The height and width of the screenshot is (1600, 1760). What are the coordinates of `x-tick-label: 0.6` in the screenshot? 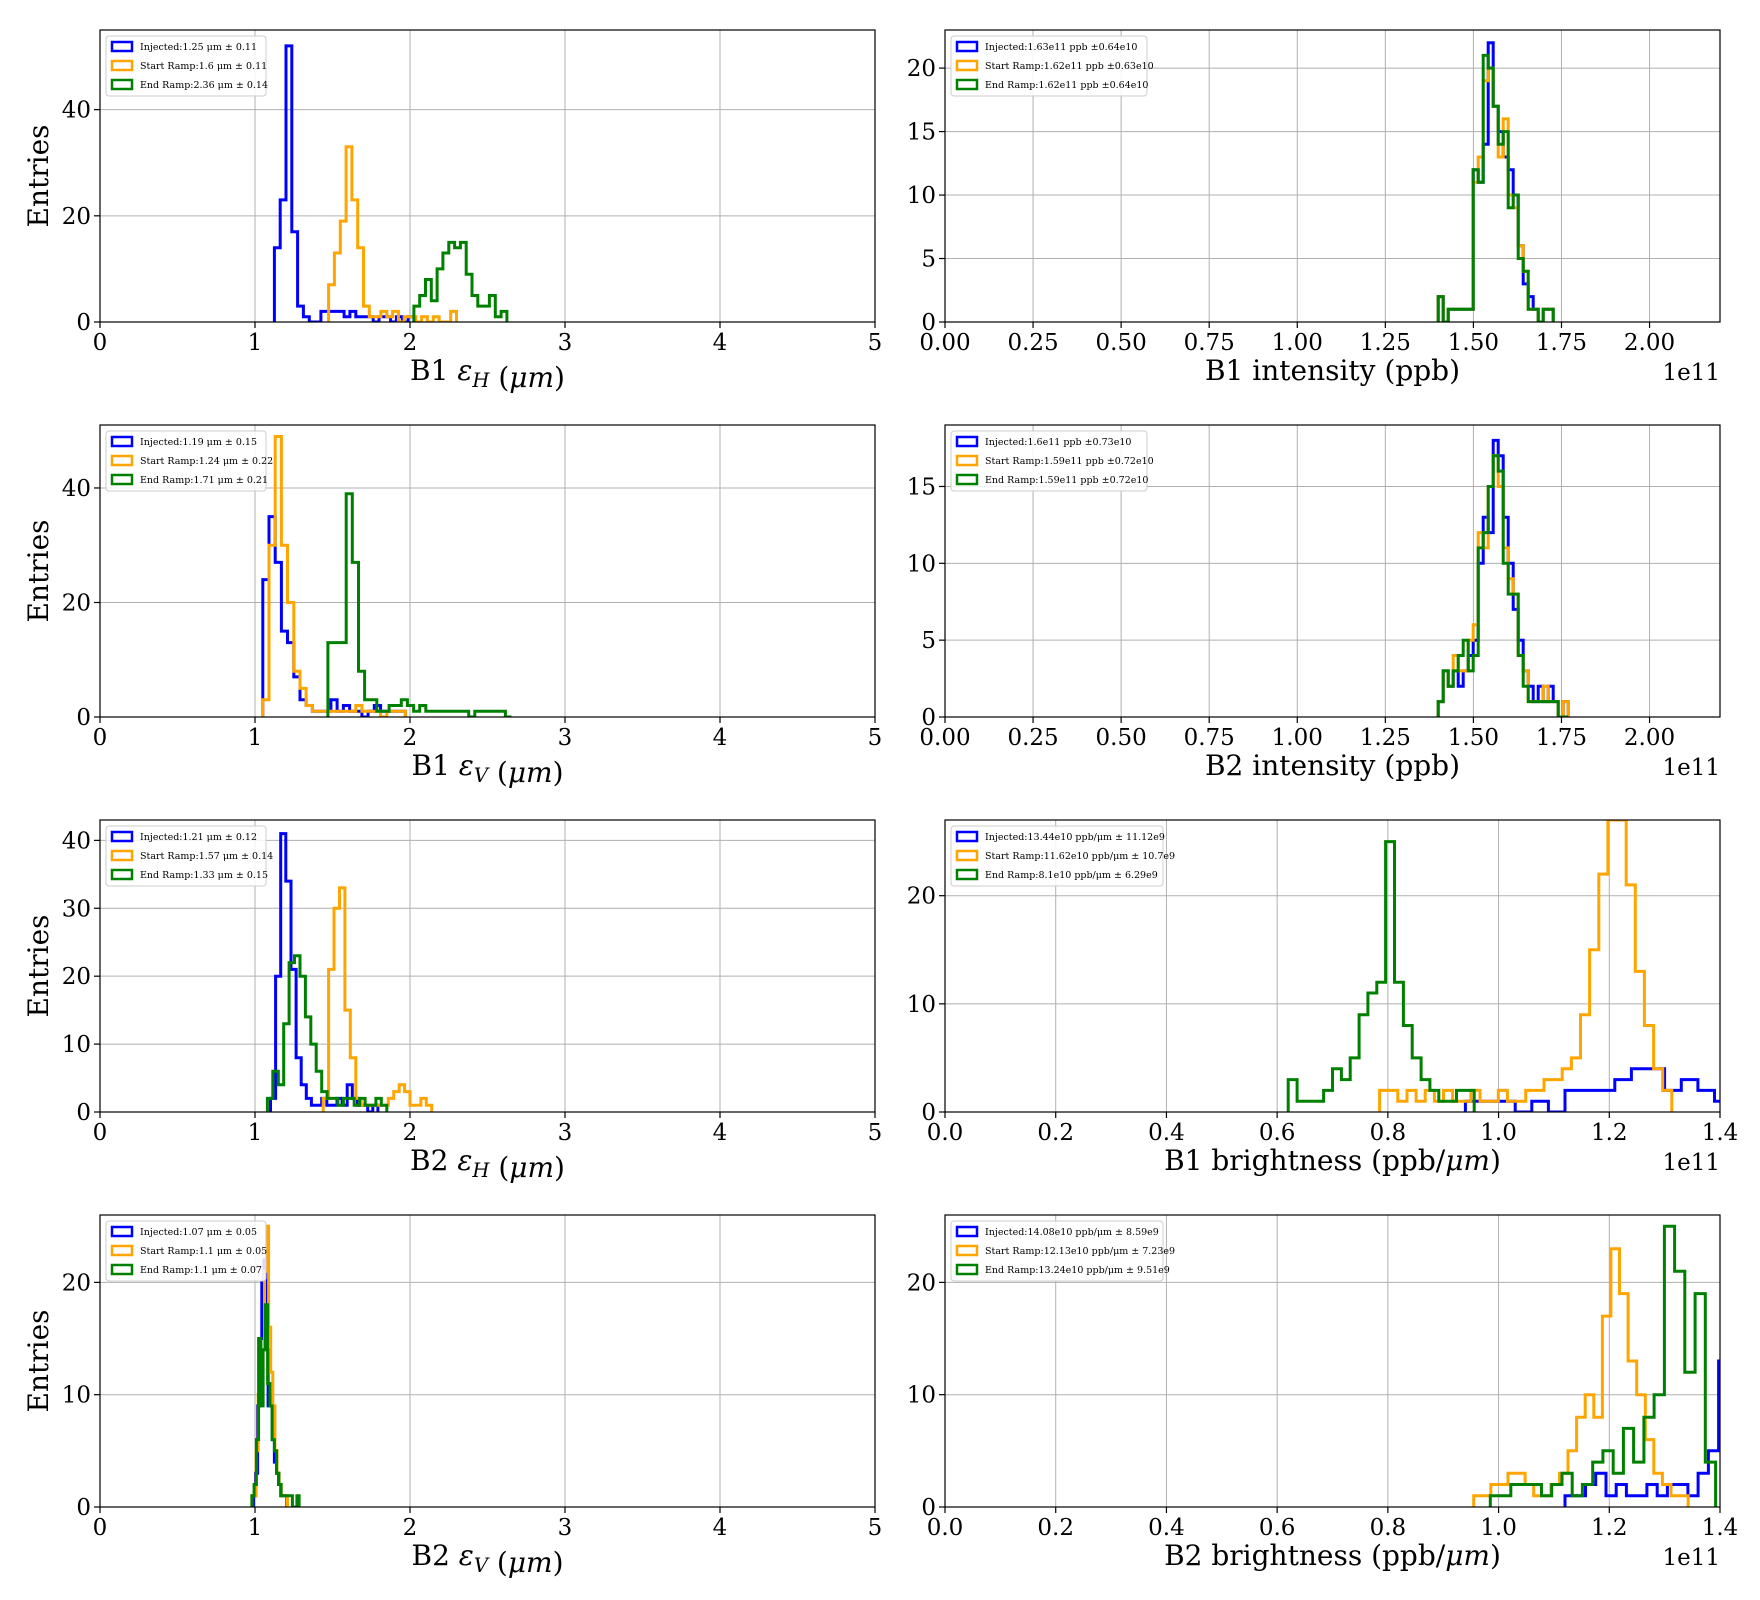 It's located at (1277, 1133).